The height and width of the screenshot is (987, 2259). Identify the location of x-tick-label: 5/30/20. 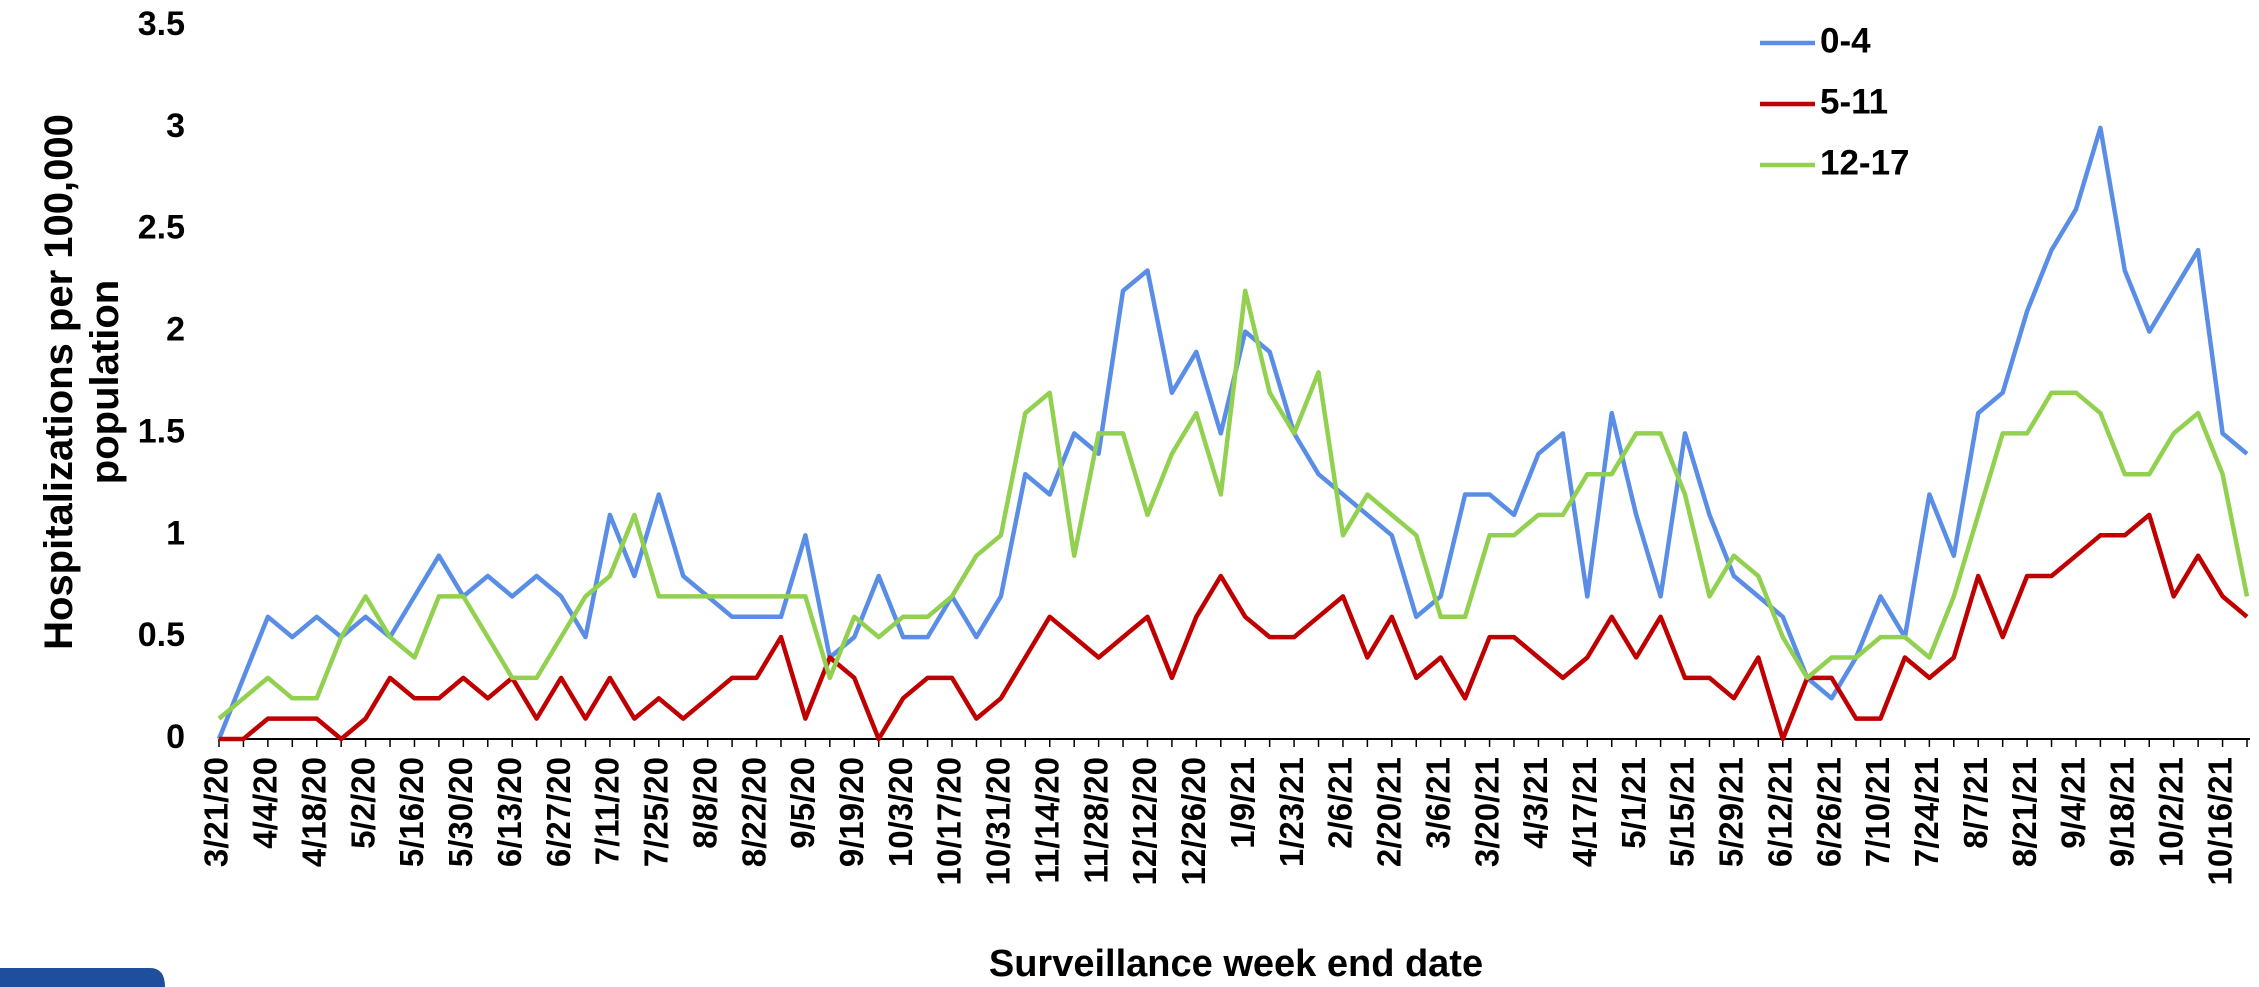
(460, 812).